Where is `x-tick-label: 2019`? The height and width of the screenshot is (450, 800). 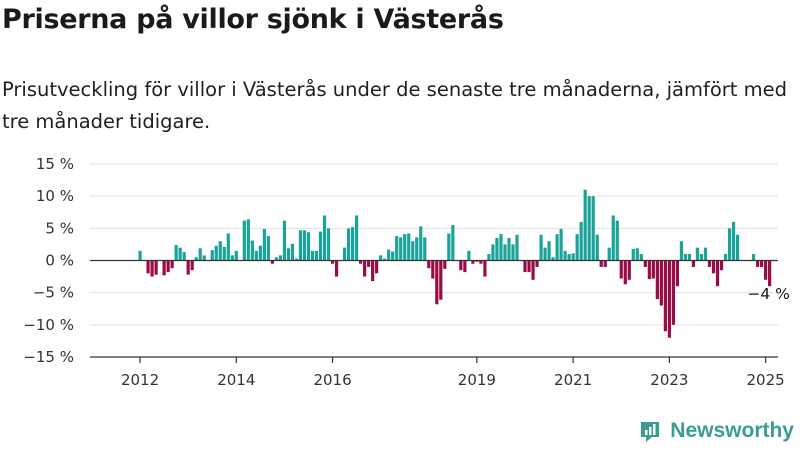 x-tick-label: 2019 is located at coordinates (477, 380).